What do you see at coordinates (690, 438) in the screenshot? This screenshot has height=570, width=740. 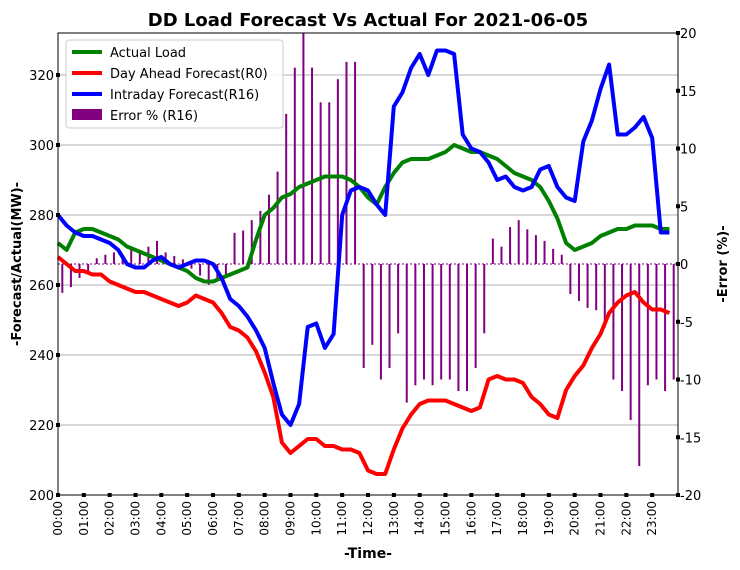 I see `y2tick-label--15: -15` at bounding box center [690, 438].